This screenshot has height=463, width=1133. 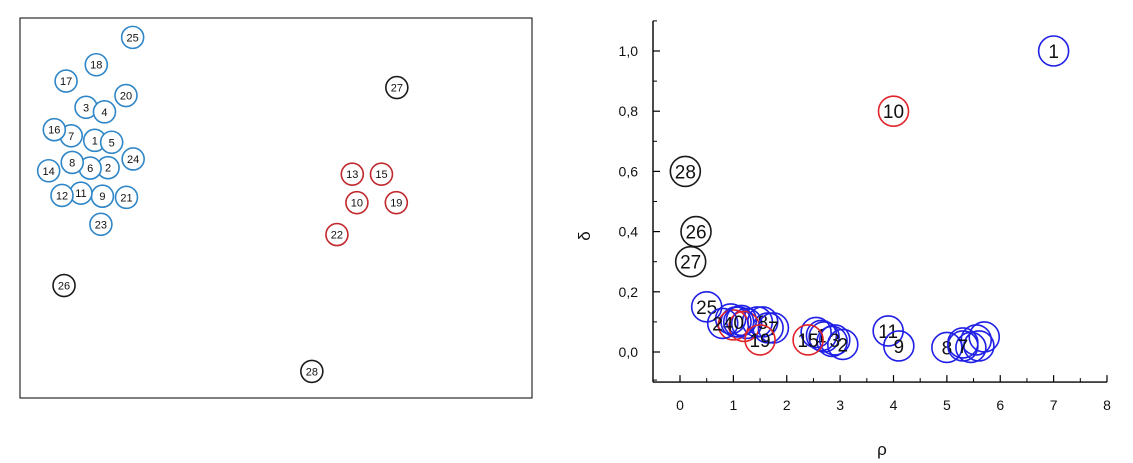 What do you see at coordinates (584, 235) in the screenshot?
I see `y-axis-label: δ` at bounding box center [584, 235].